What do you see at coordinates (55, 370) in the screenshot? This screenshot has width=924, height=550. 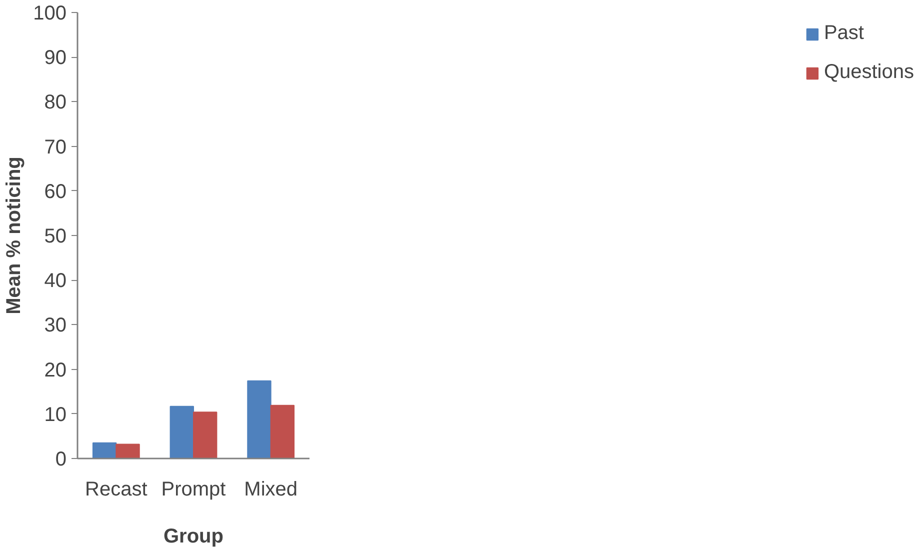 I see `y-tick-label: 20` at bounding box center [55, 370].